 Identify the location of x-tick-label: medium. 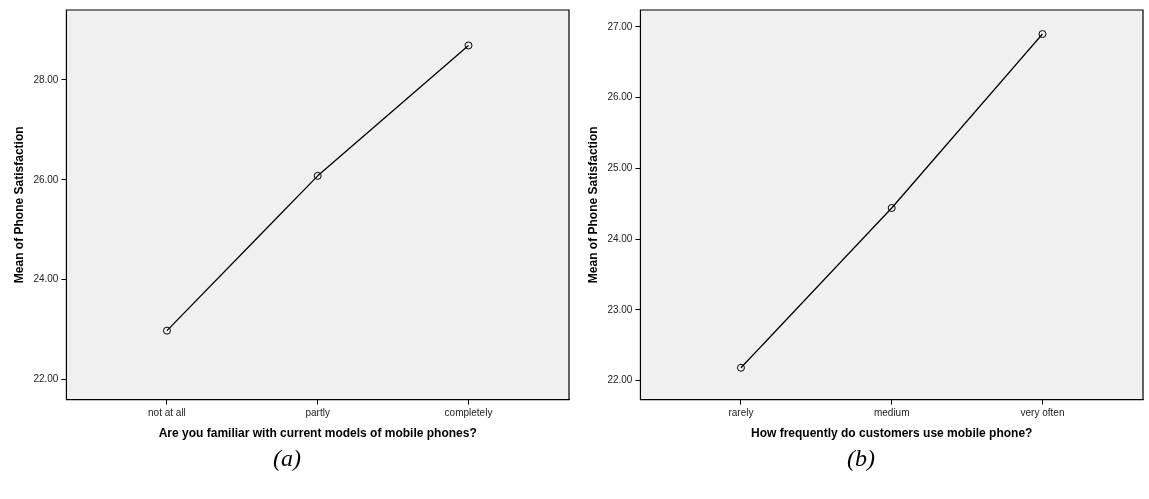
(891, 413).